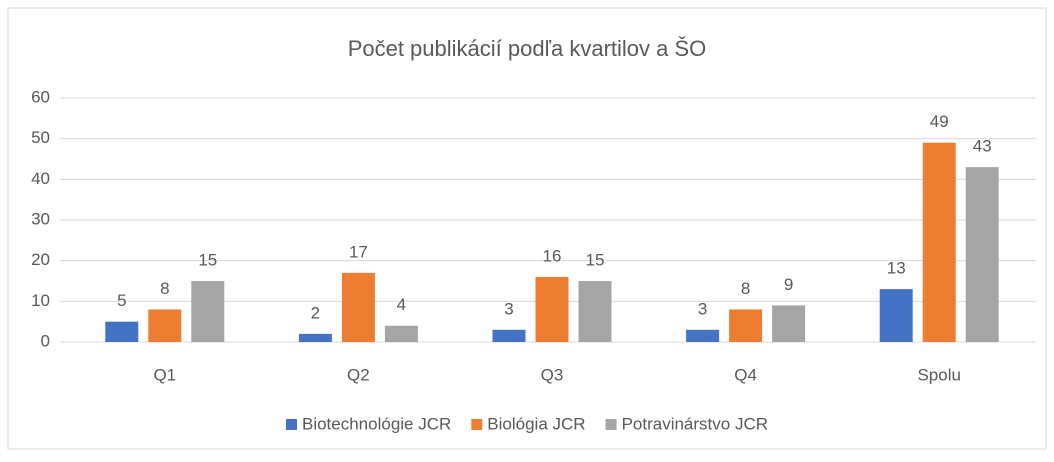  Describe the element at coordinates (40, 259) in the screenshot. I see `y-tick-label: 20` at that location.